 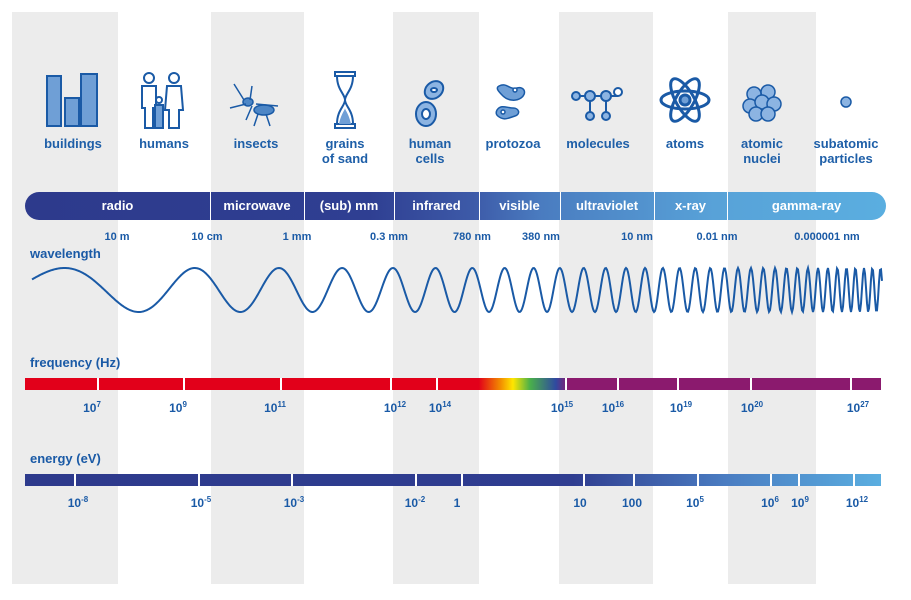 What do you see at coordinates (598, 143) in the screenshot?
I see `object-label: molecules` at bounding box center [598, 143].